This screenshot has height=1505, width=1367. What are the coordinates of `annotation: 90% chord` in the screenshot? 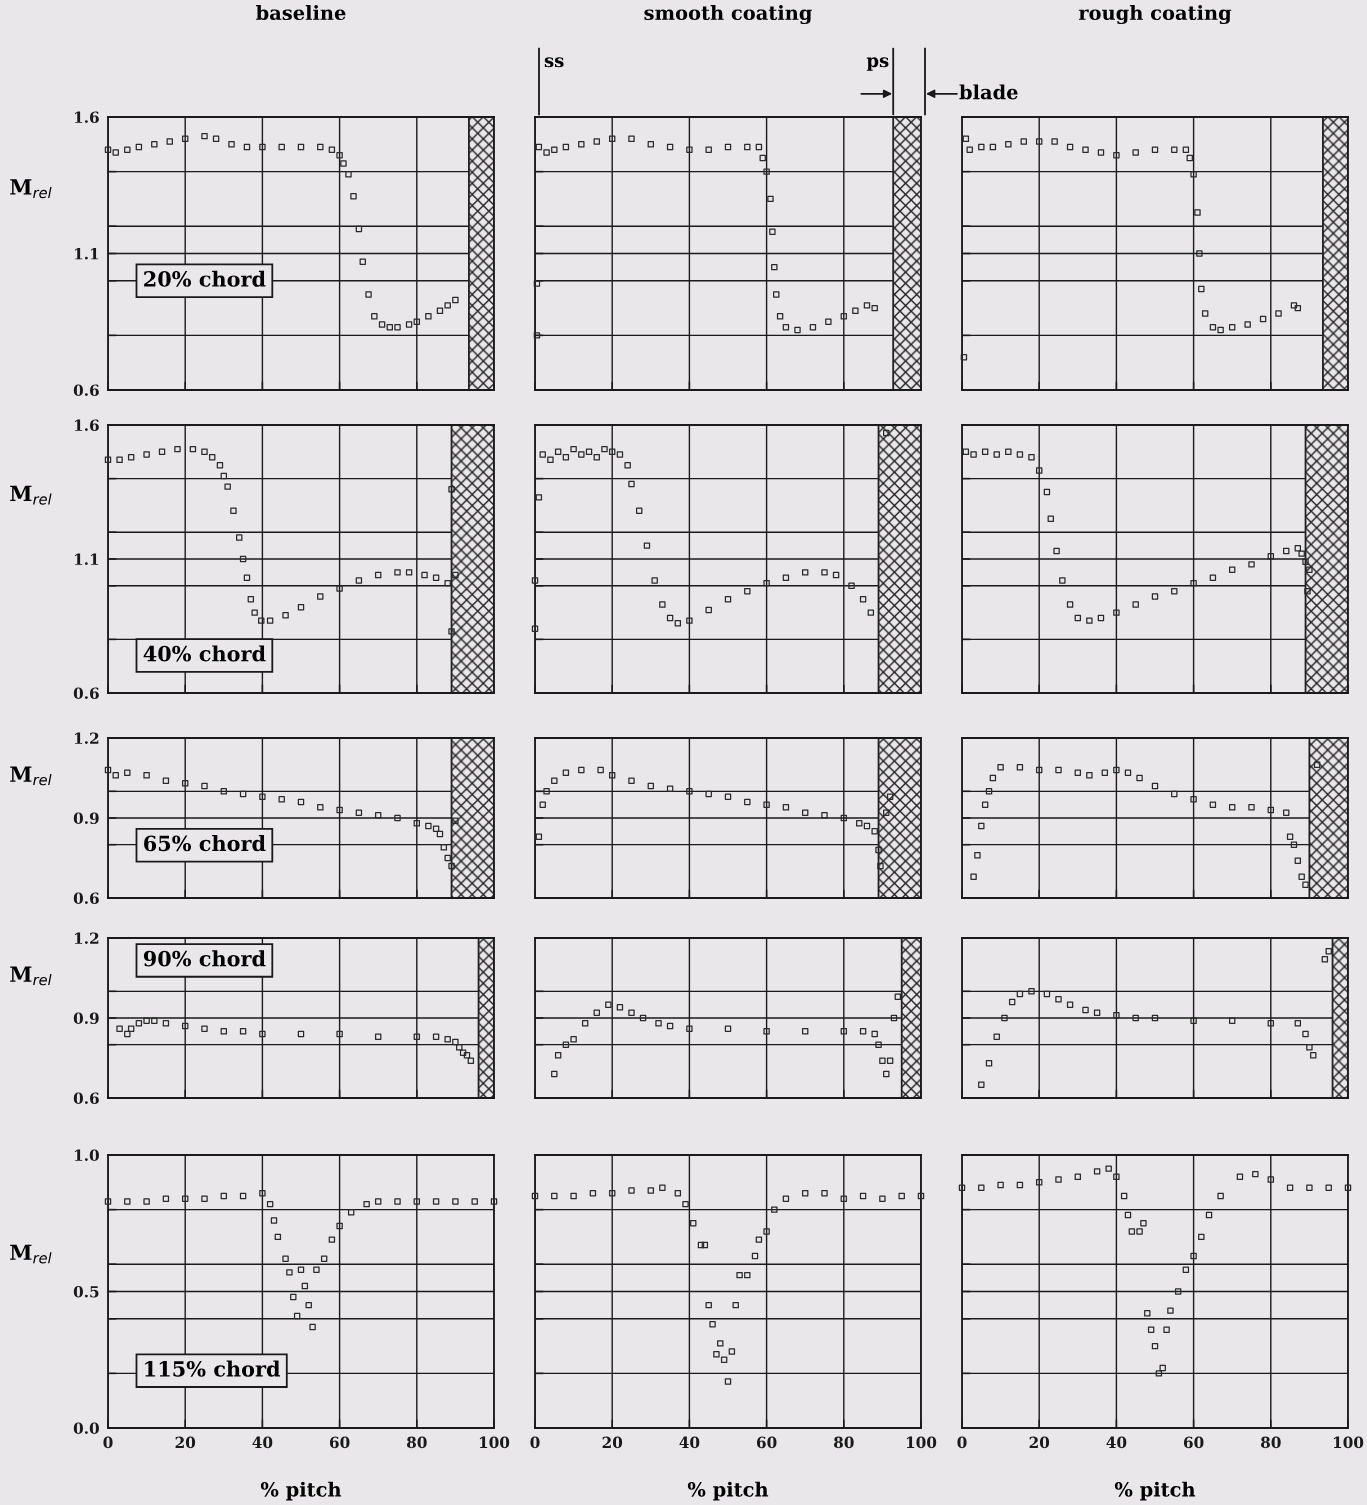 It's located at (204, 958).